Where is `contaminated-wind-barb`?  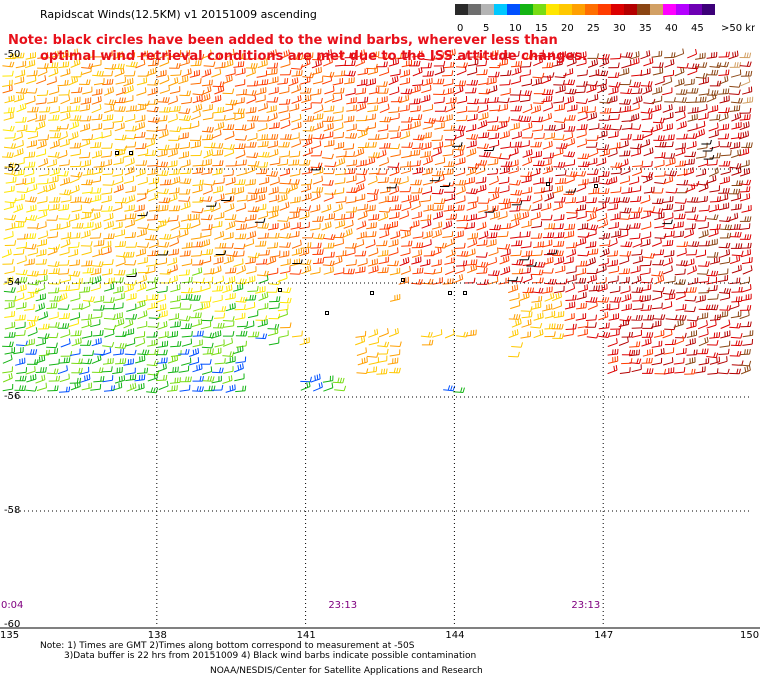 contaminated-wind-barb is located at coordinates (708, 149).